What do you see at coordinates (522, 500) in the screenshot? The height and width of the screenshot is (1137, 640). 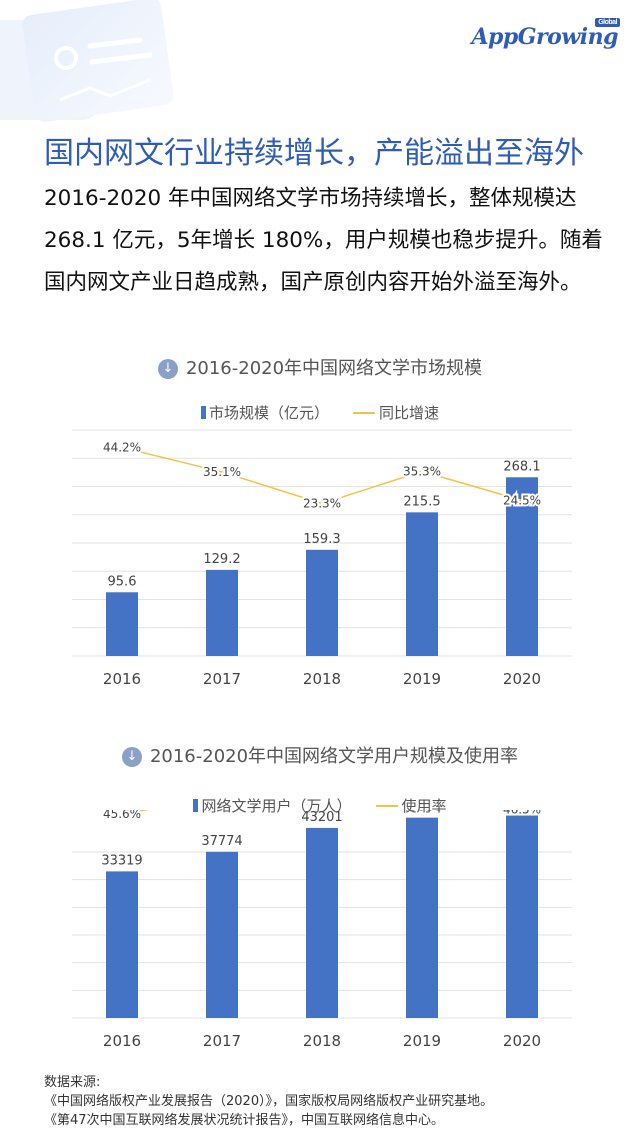 I see `line-data-label: 24.5%` at bounding box center [522, 500].